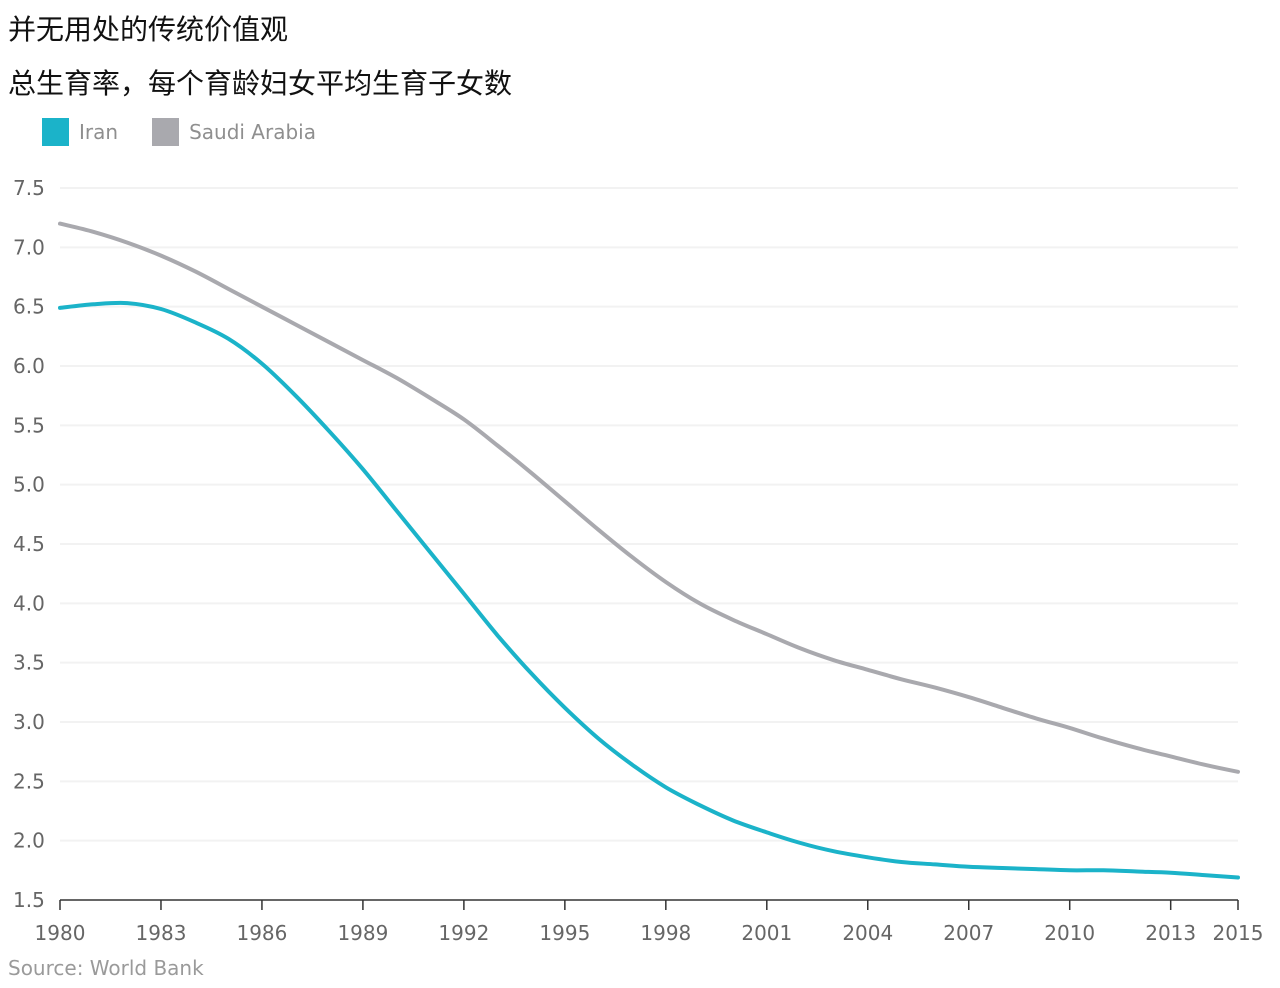 This screenshot has height=988, width=1280. I want to click on y-tick-label: 5.0, so click(29, 485).